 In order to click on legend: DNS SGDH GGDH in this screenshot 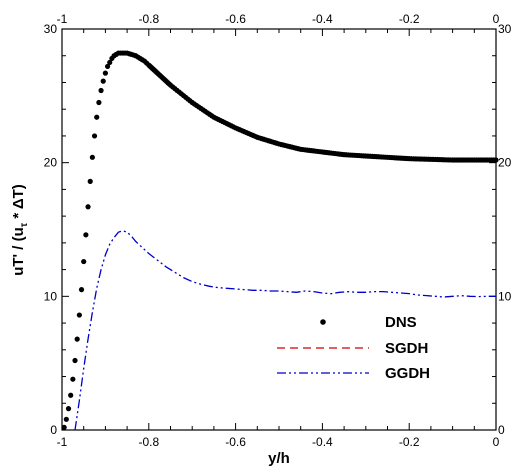, I will do `click(353, 348)`.